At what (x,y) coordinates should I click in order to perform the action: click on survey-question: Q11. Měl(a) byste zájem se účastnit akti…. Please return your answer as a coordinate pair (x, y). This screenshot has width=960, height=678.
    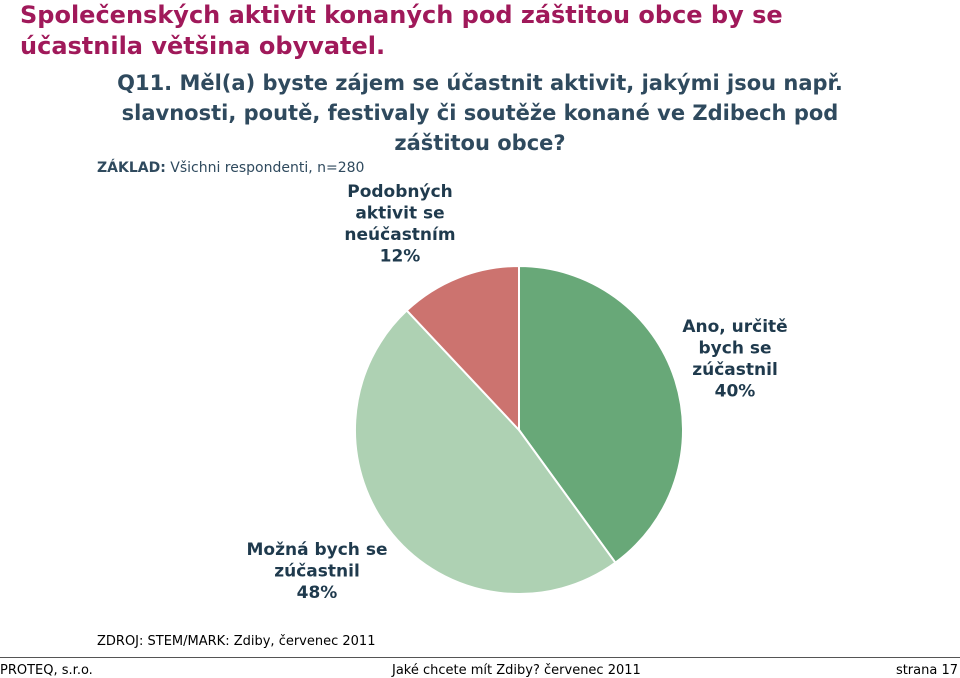
    Looking at the image, I should click on (480, 113).